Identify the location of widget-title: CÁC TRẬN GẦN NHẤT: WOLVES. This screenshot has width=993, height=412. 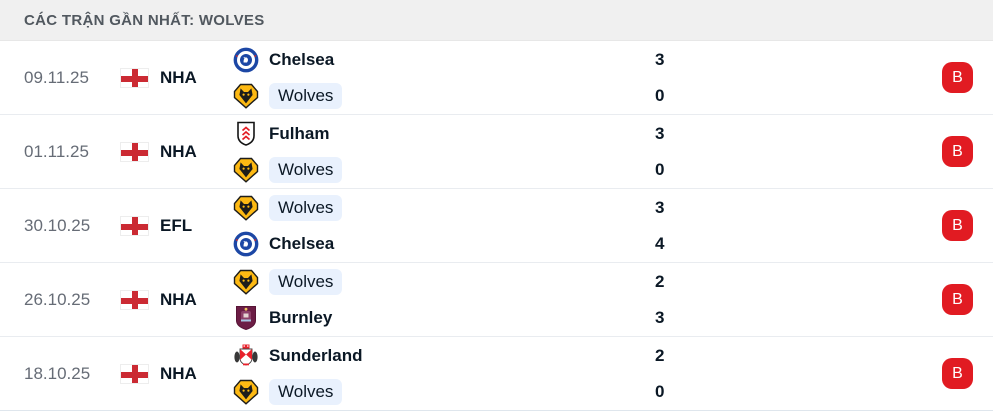
(144, 20).